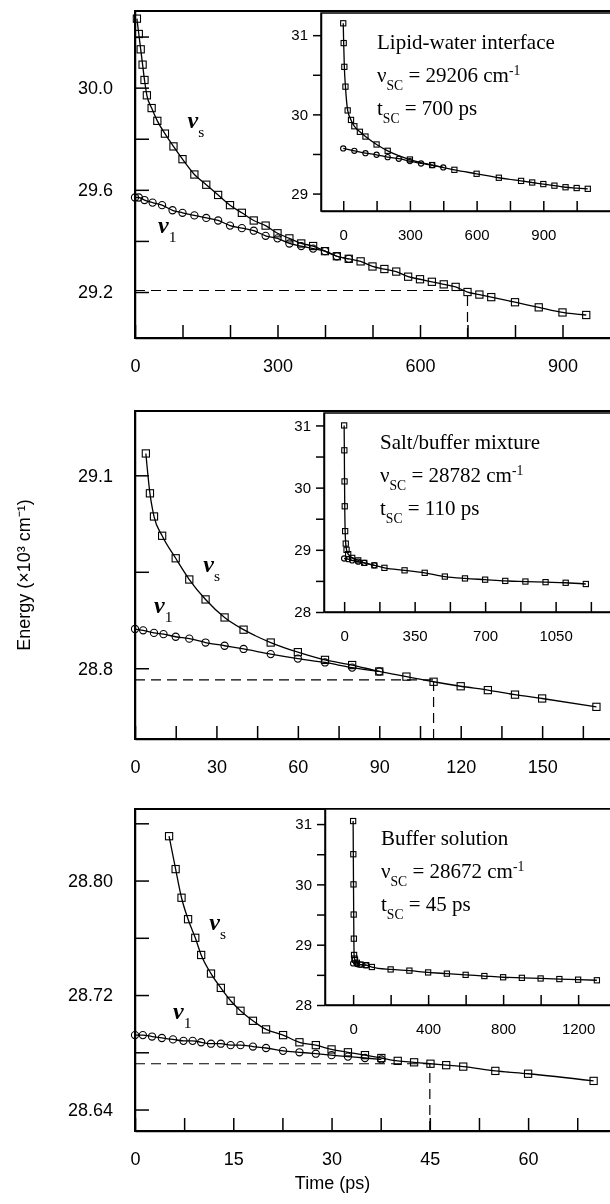 The height and width of the screenshot is (1204, 610). I want to click on x-tick-label: 45, so click(430, 1158).